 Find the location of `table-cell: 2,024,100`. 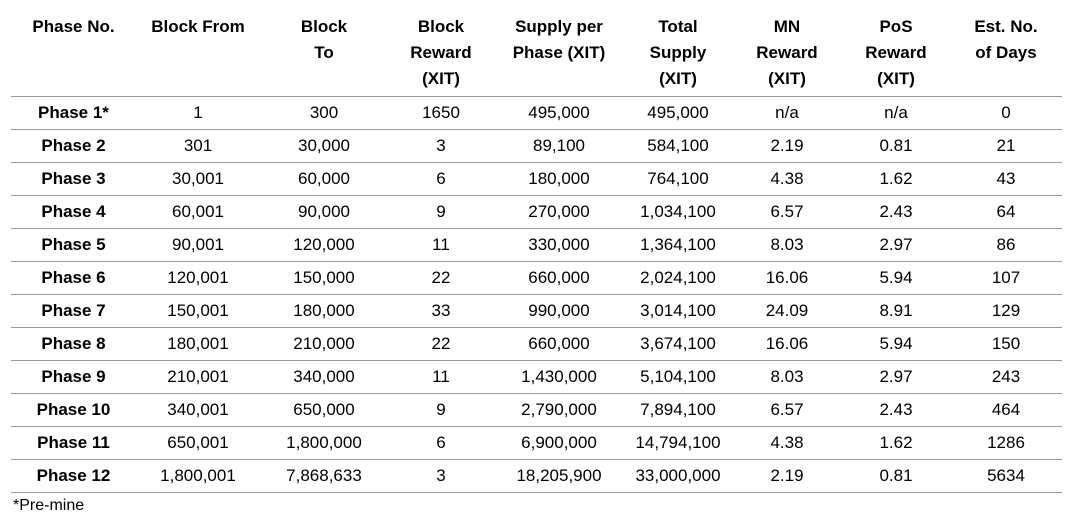

table-cell: 2,024,100 is located at coordinates (678, 278).